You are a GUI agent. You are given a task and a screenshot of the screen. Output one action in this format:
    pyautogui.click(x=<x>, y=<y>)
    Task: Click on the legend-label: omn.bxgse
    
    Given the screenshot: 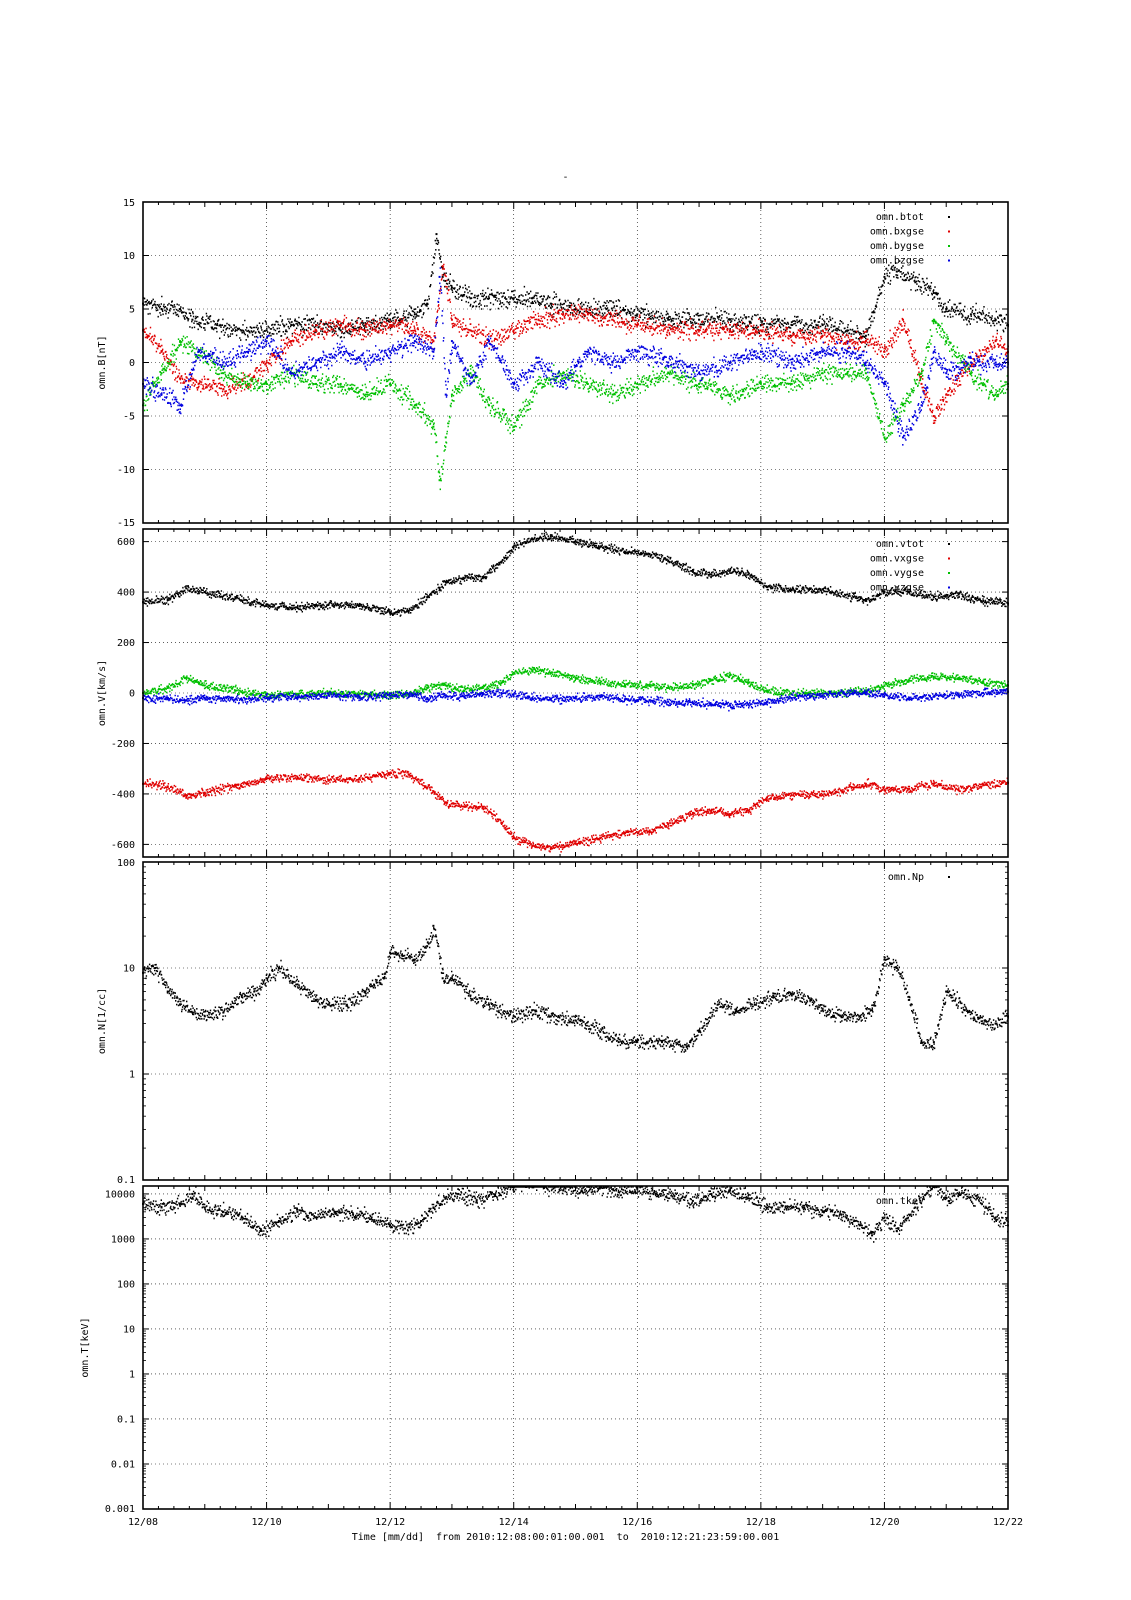 What is the action you would take?
    pyautogui.click(x=897, y=232)
    